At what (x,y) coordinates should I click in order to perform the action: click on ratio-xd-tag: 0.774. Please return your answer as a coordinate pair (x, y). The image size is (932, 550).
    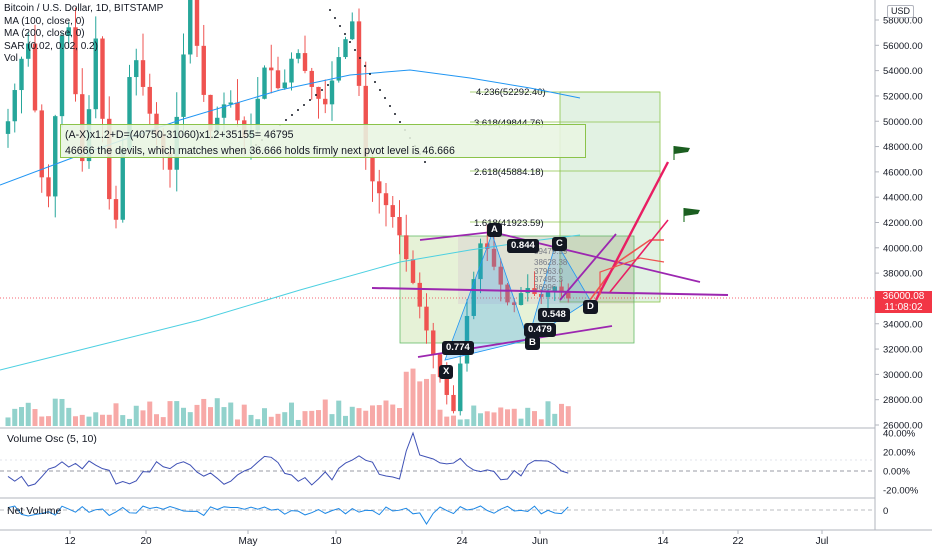
    Looking at the image, I should click on (458, 348).